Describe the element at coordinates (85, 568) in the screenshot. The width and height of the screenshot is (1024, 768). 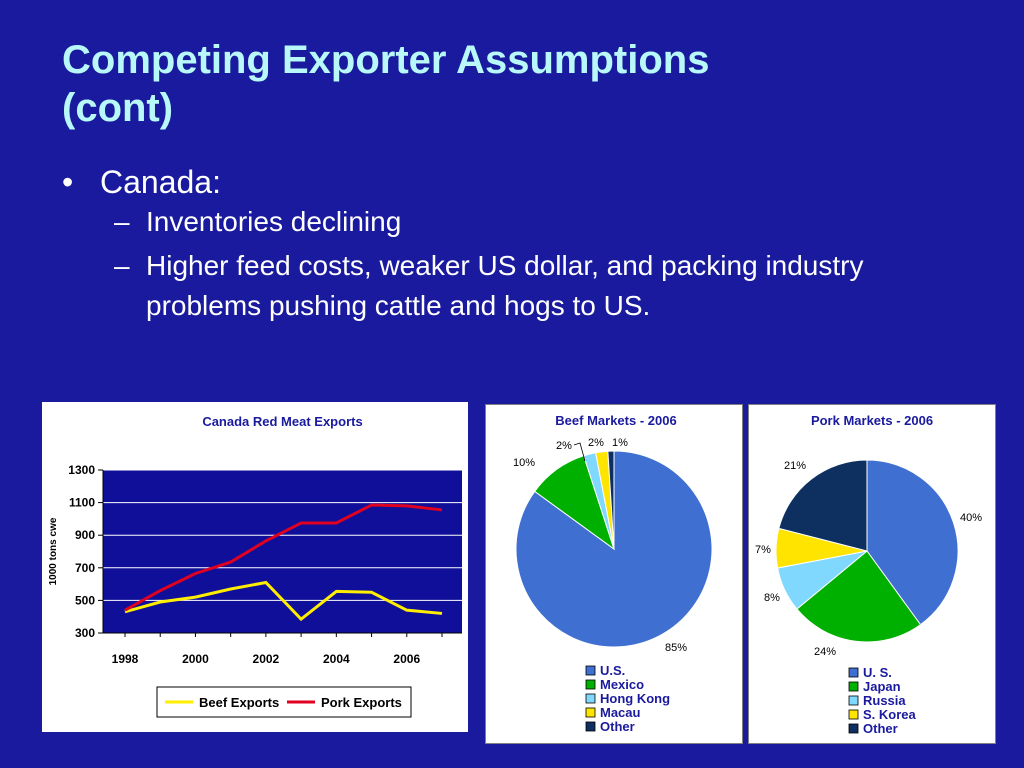
I see `y-tick-label: 700` at that location.